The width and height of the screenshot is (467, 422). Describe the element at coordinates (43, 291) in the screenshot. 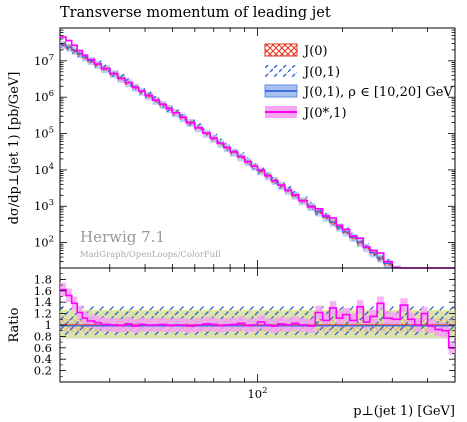

I see `ratio-y-tick-label: 1.6` at that location.